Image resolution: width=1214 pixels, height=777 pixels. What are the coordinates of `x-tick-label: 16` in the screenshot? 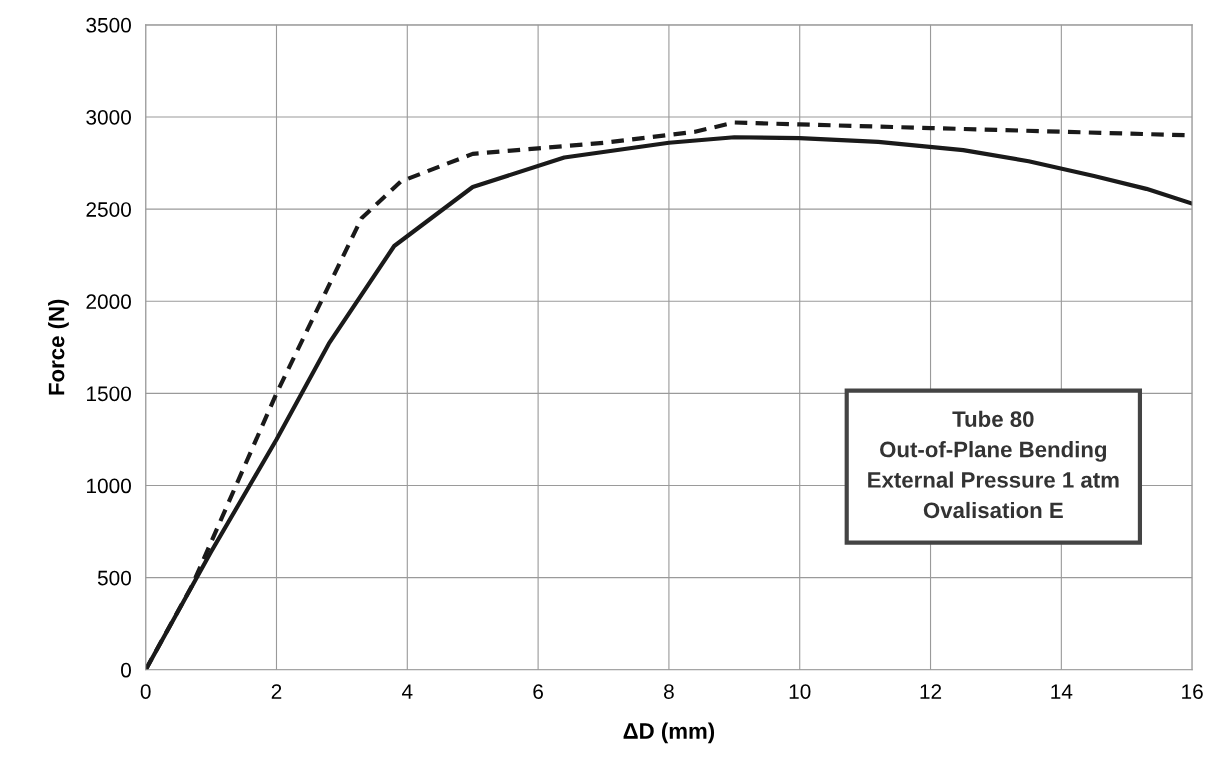 It's located at (1192, 691).